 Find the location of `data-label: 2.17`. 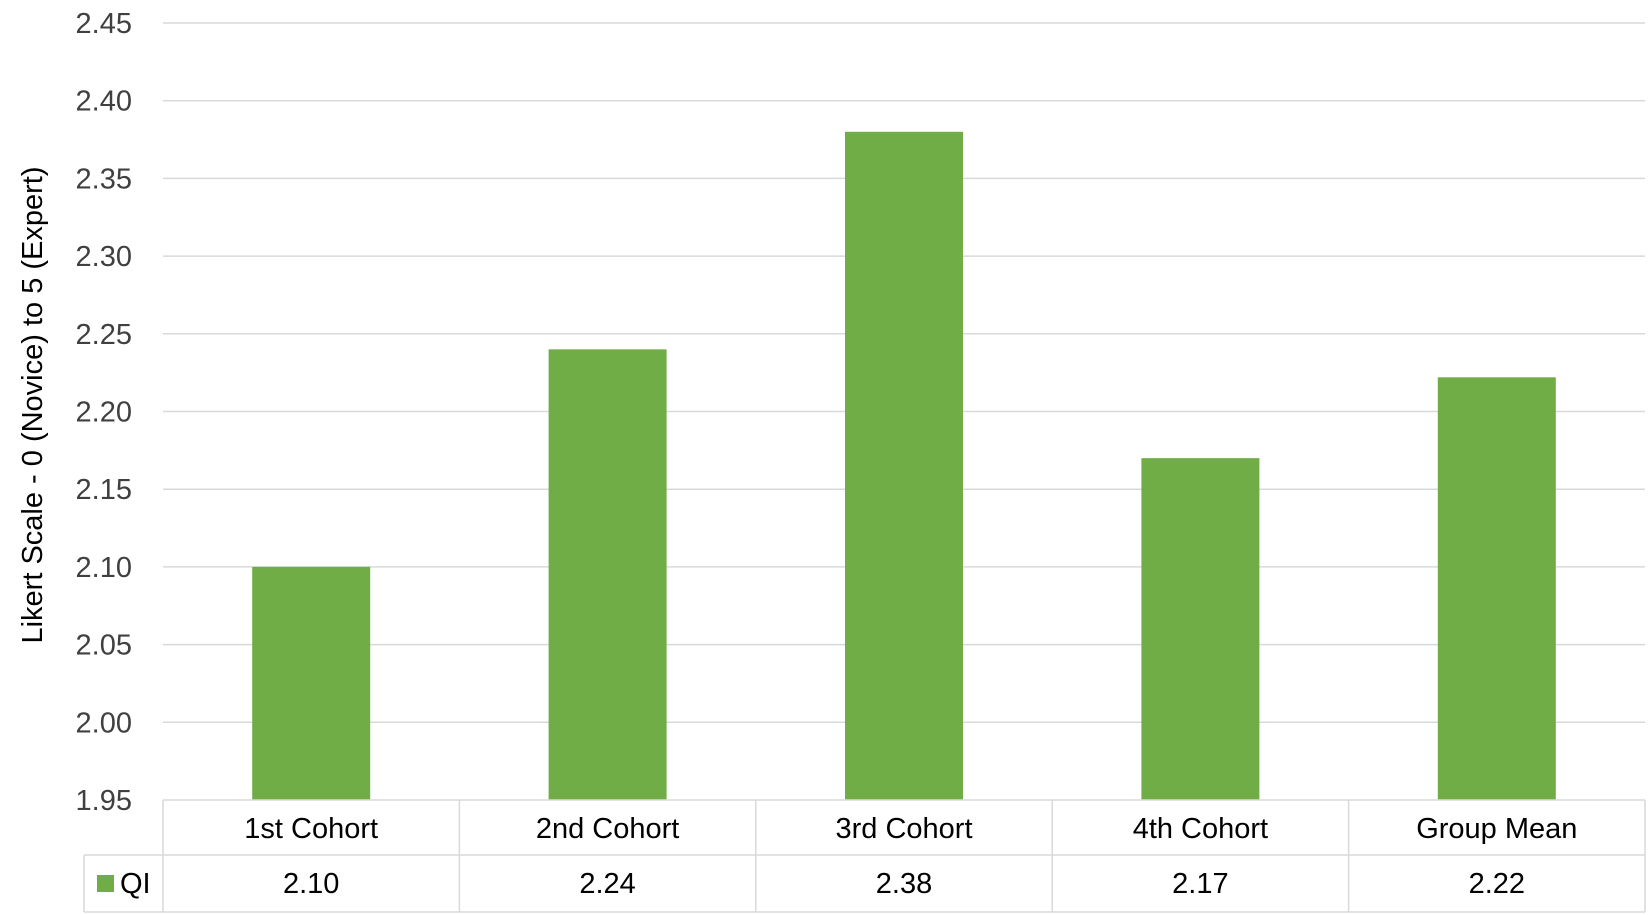

data-label: 2.17 is located at coordinates (1200, 884).